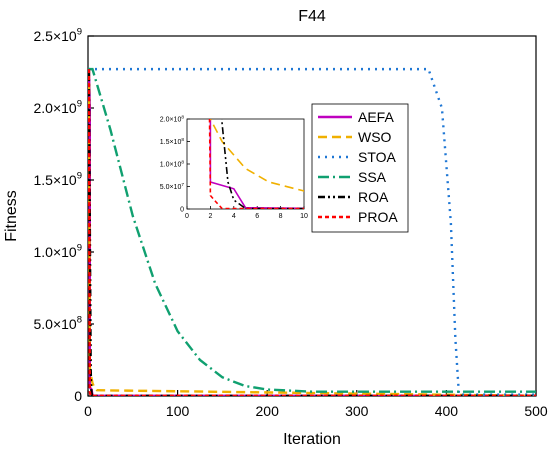  I want to click on inset-background, so click(245, 164).